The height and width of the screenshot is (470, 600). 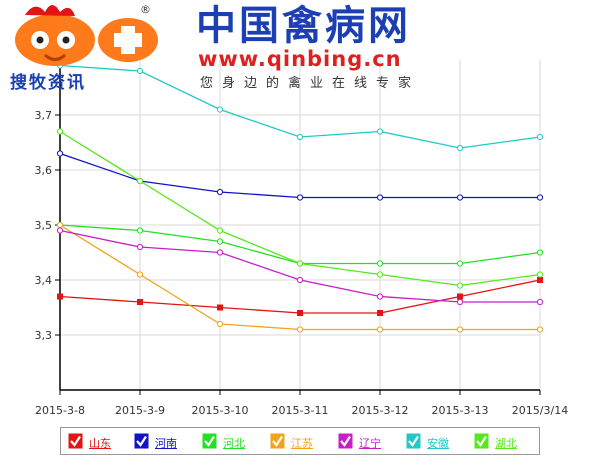 I want to click on y-tick-label: 3,6, so click(x=44, y=170).